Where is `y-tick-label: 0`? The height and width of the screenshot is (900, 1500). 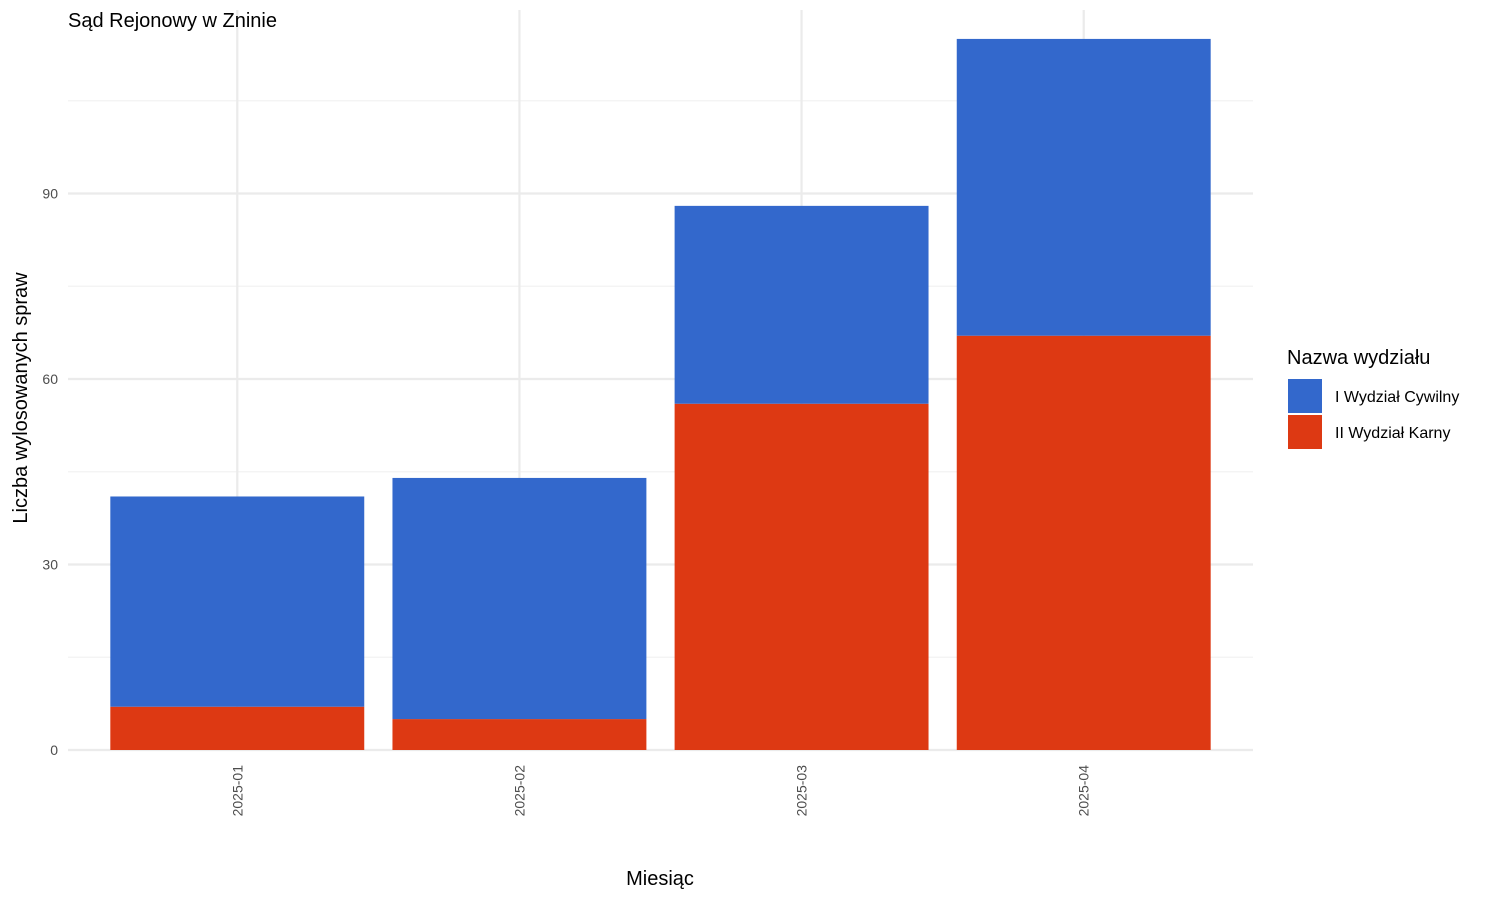 y-tick-label: 0 is located at coordinates (54, 750).